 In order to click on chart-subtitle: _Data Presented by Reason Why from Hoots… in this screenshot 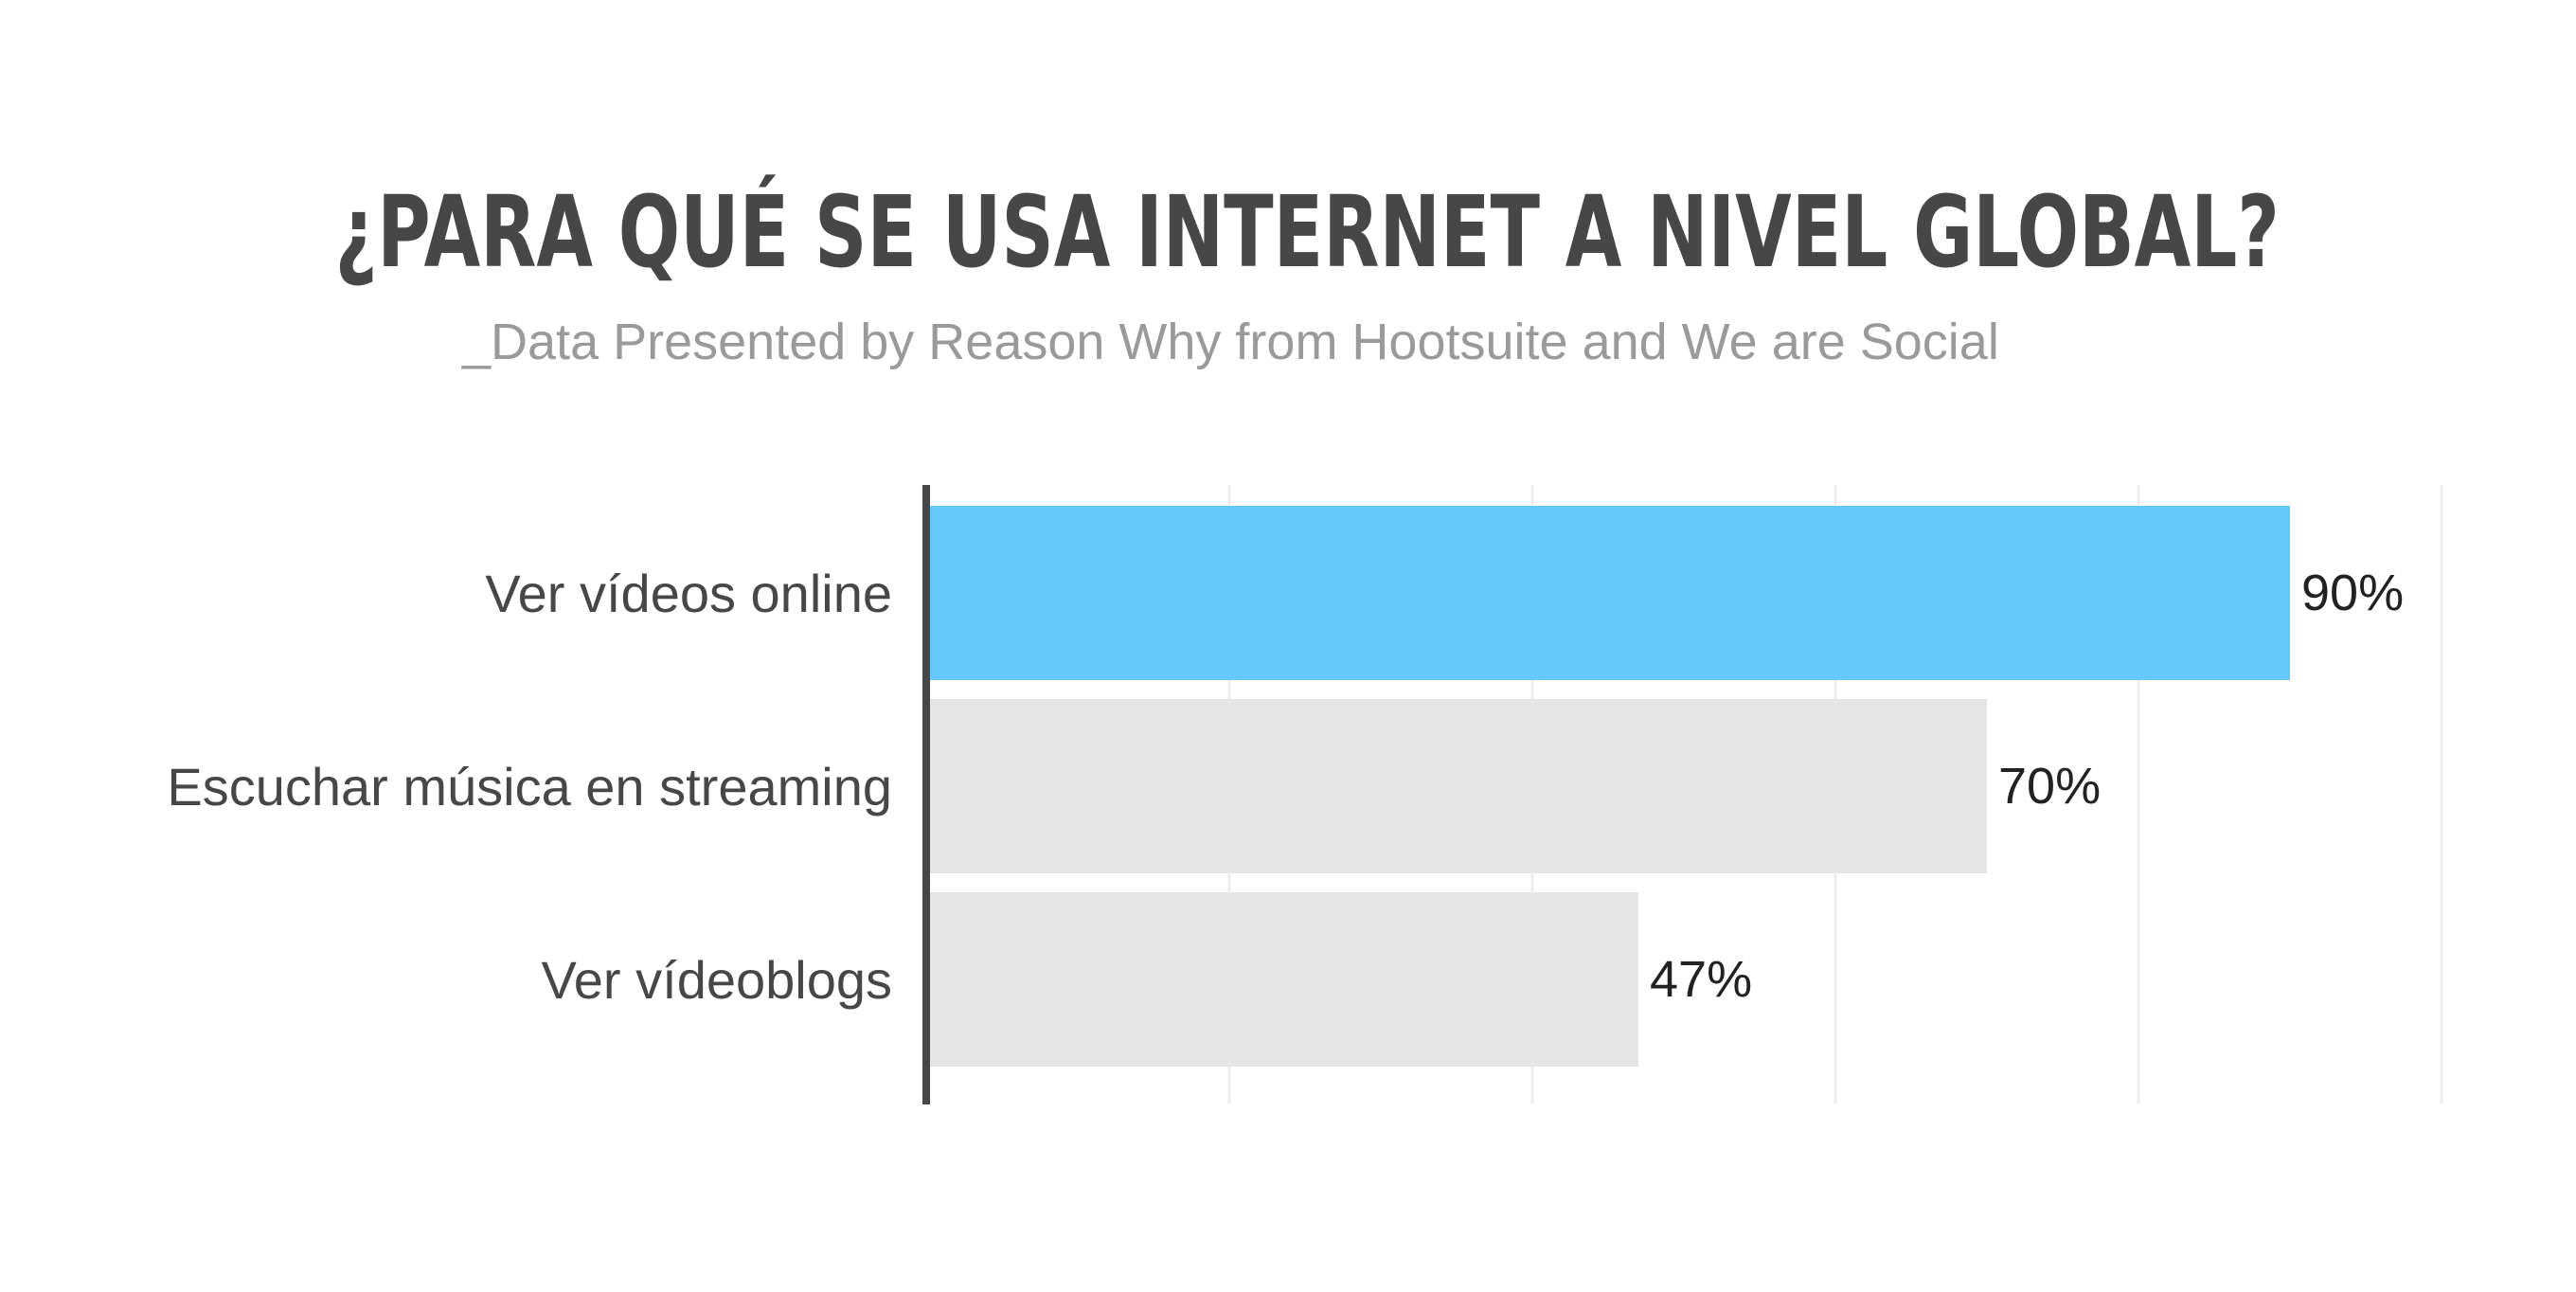, I will do `click(1230, 342)`.